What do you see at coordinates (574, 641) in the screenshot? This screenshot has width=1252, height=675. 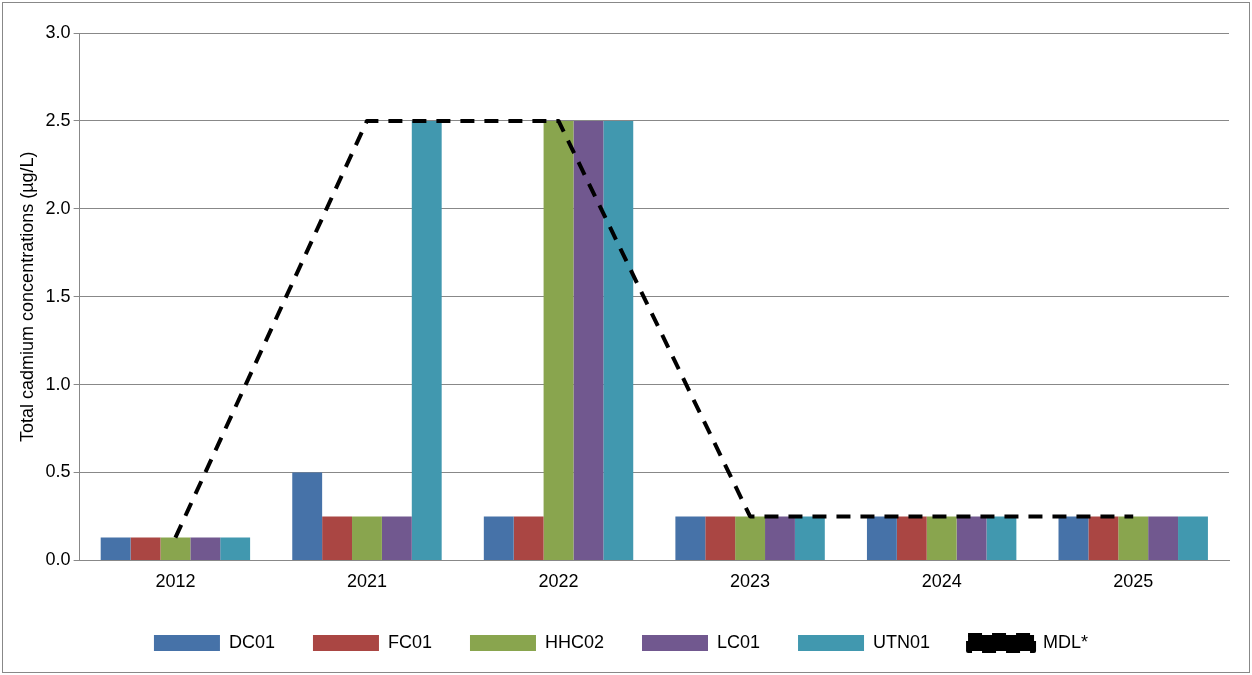 I see `legend-label: HHC02` at bounding box center [574, 641].